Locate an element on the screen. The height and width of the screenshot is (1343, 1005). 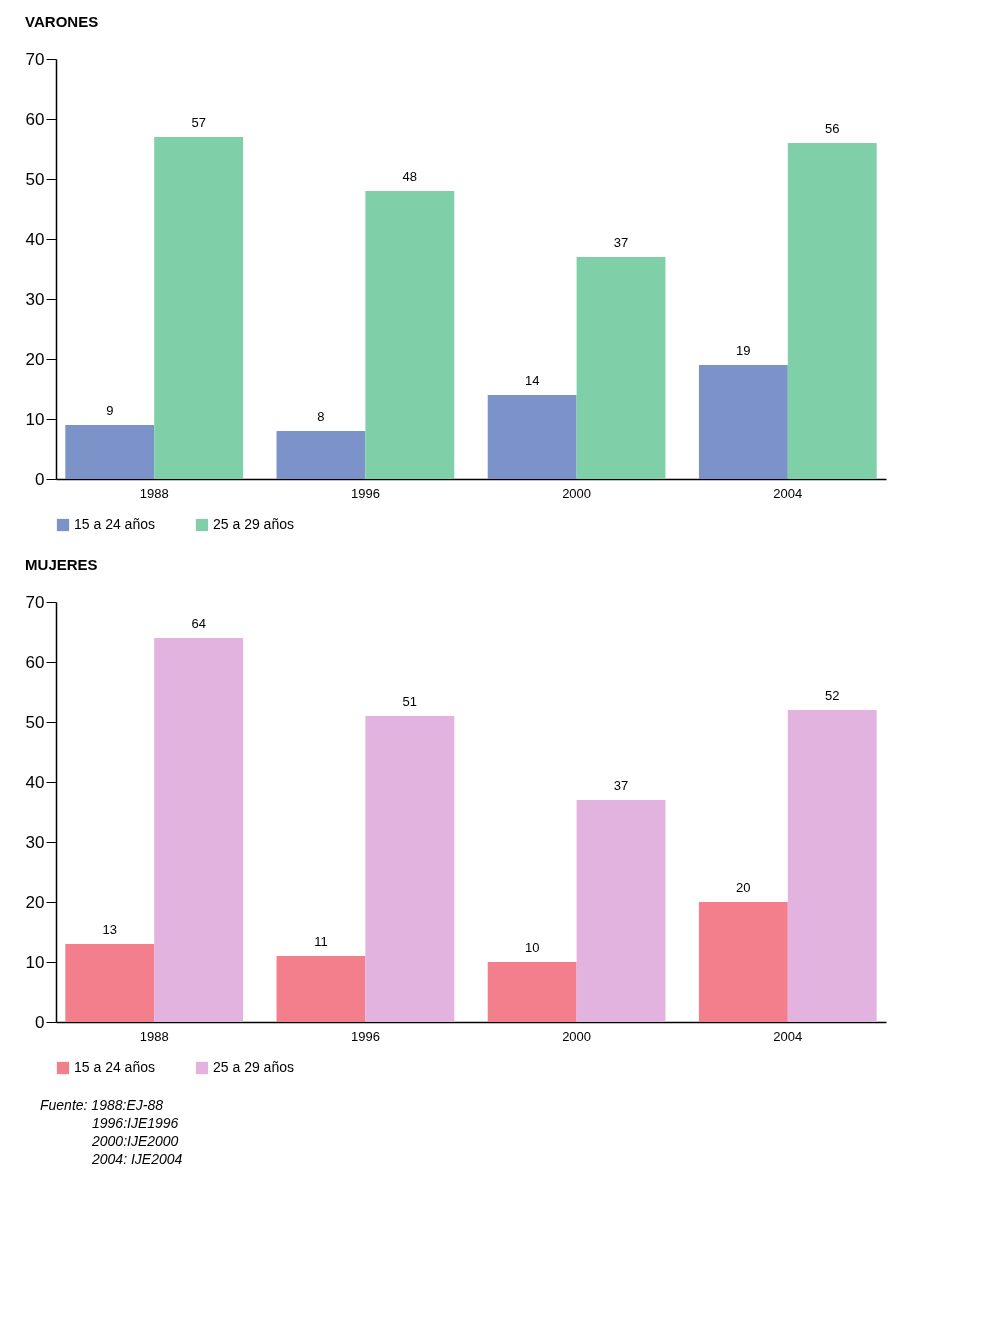
data-label: 8 is located at coordinates (321, 416).